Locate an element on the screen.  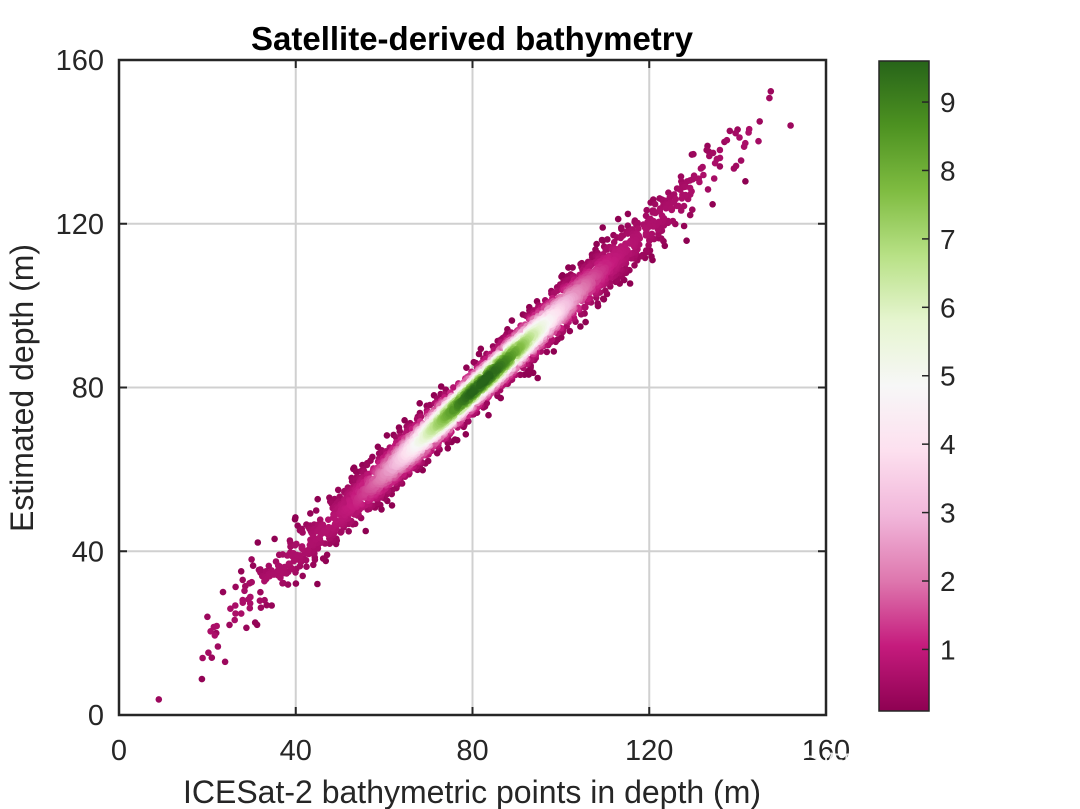
x-tick-label: 120 is located at coordinates (649, 751).